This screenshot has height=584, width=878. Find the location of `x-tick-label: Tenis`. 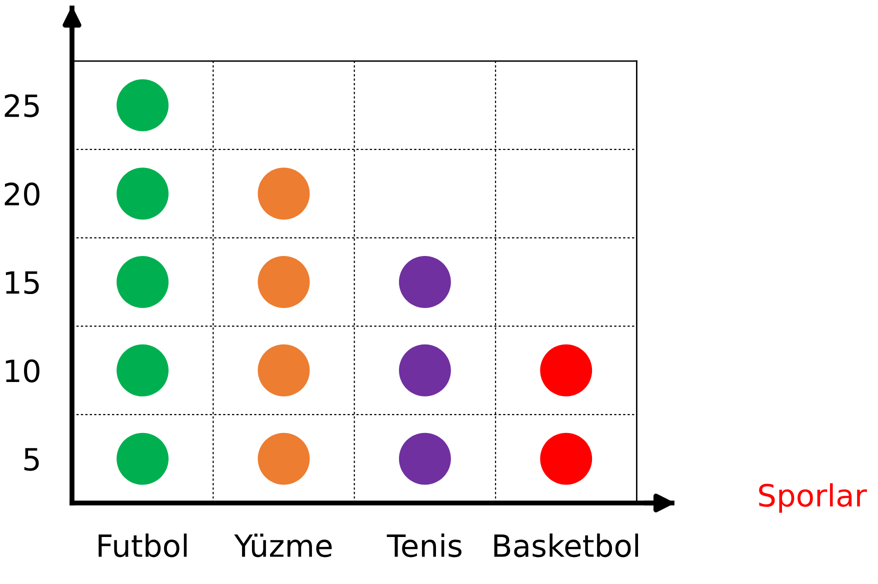

x-tick-label: Tenis is located at coordinates (424, 546).